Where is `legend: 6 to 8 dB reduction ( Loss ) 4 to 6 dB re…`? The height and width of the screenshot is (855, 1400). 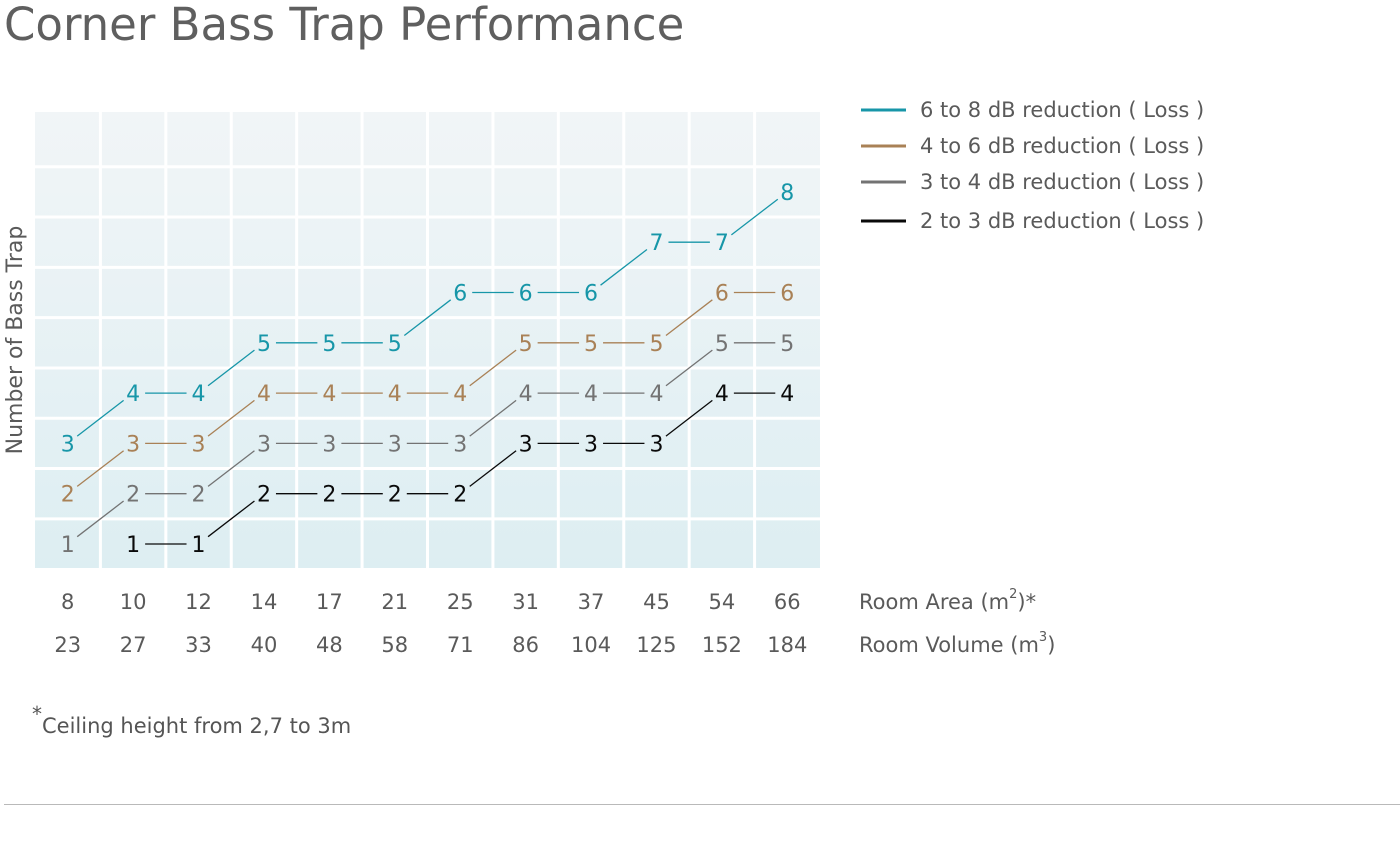
legend: 6 to 8 dB reduction ( Loss ) 4 to 6 dB re… is located at coordinates (1032, 165).